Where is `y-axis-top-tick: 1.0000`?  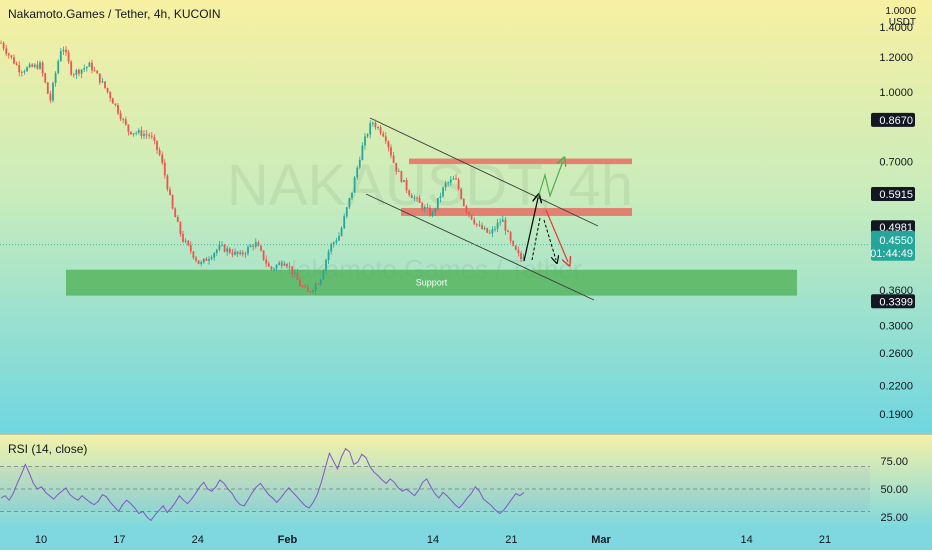 y-axis-top-tick: 1.0000 is located at coordinates (900, 11).